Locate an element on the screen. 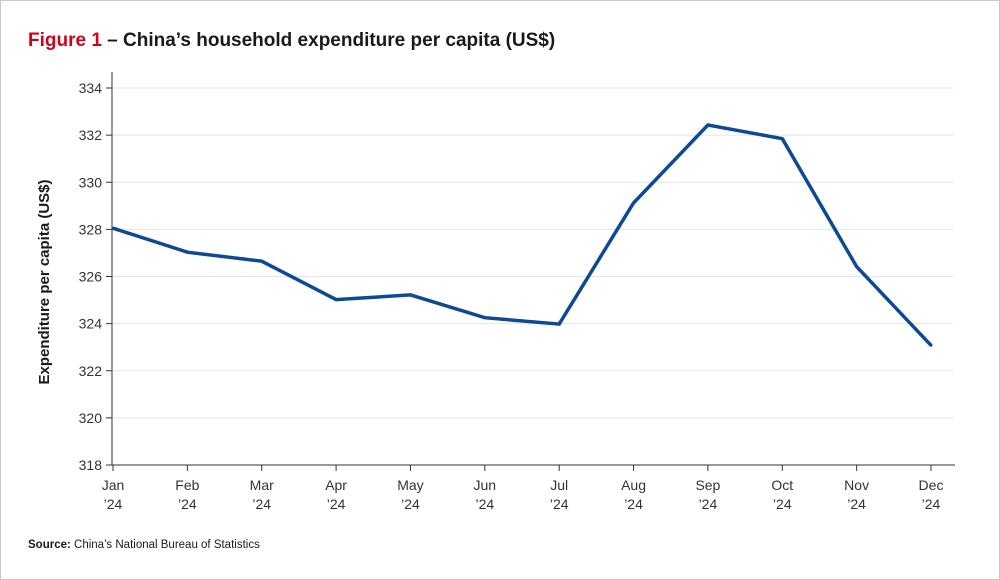 This screenshot has width=1000, height=580. y-axis-ticks: 318 320 322 324 326 328 330 332 334 is located at coordinates (95, 276).